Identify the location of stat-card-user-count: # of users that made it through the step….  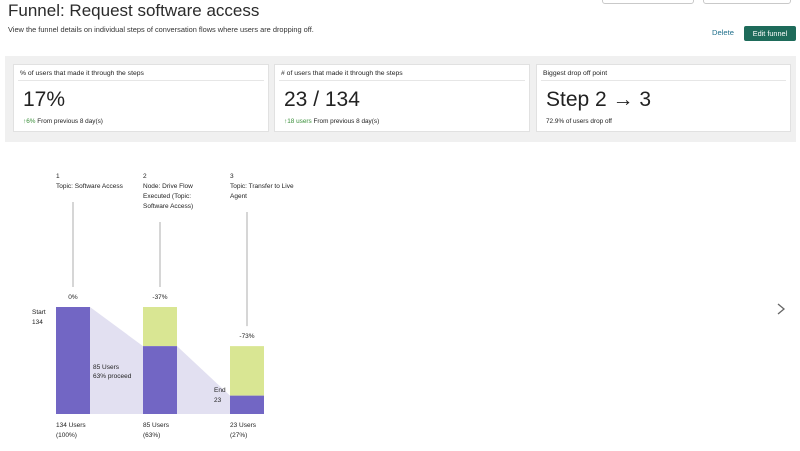
(402, 98).